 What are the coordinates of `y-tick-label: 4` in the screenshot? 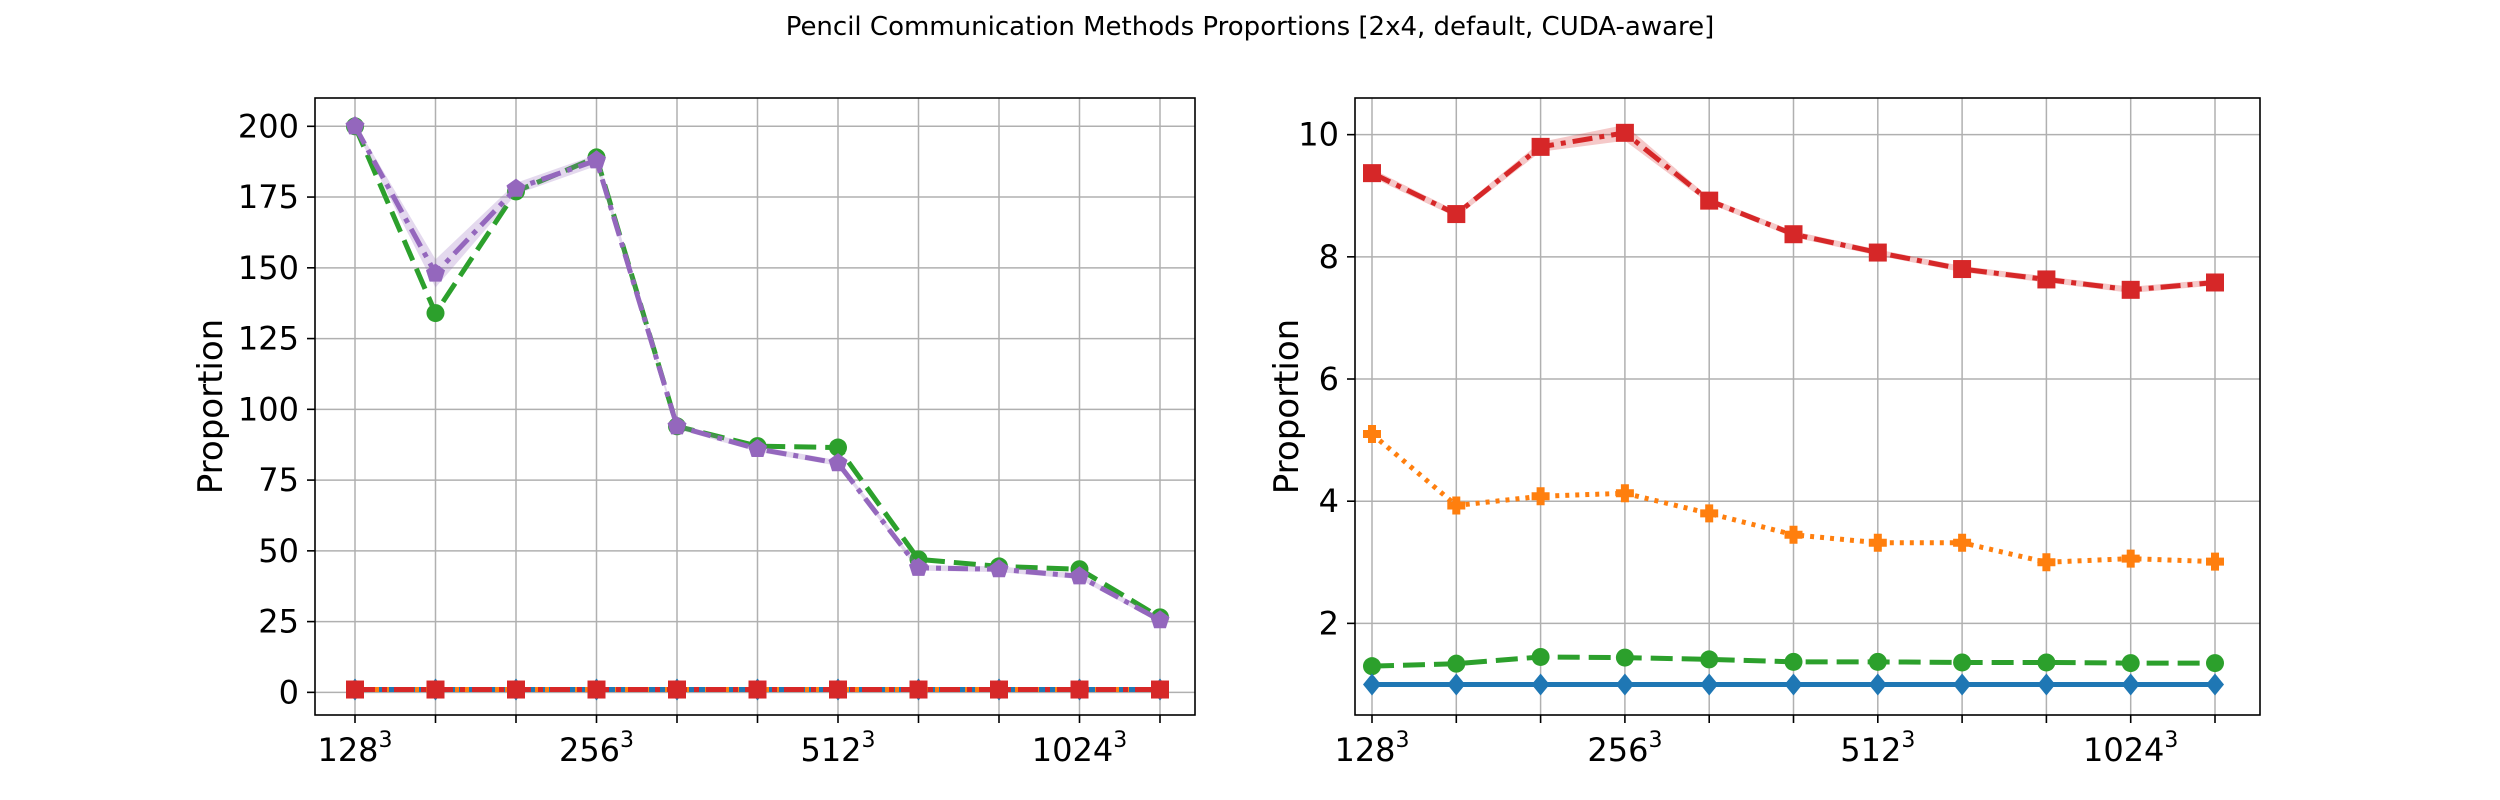 It's located at (1329, 501).